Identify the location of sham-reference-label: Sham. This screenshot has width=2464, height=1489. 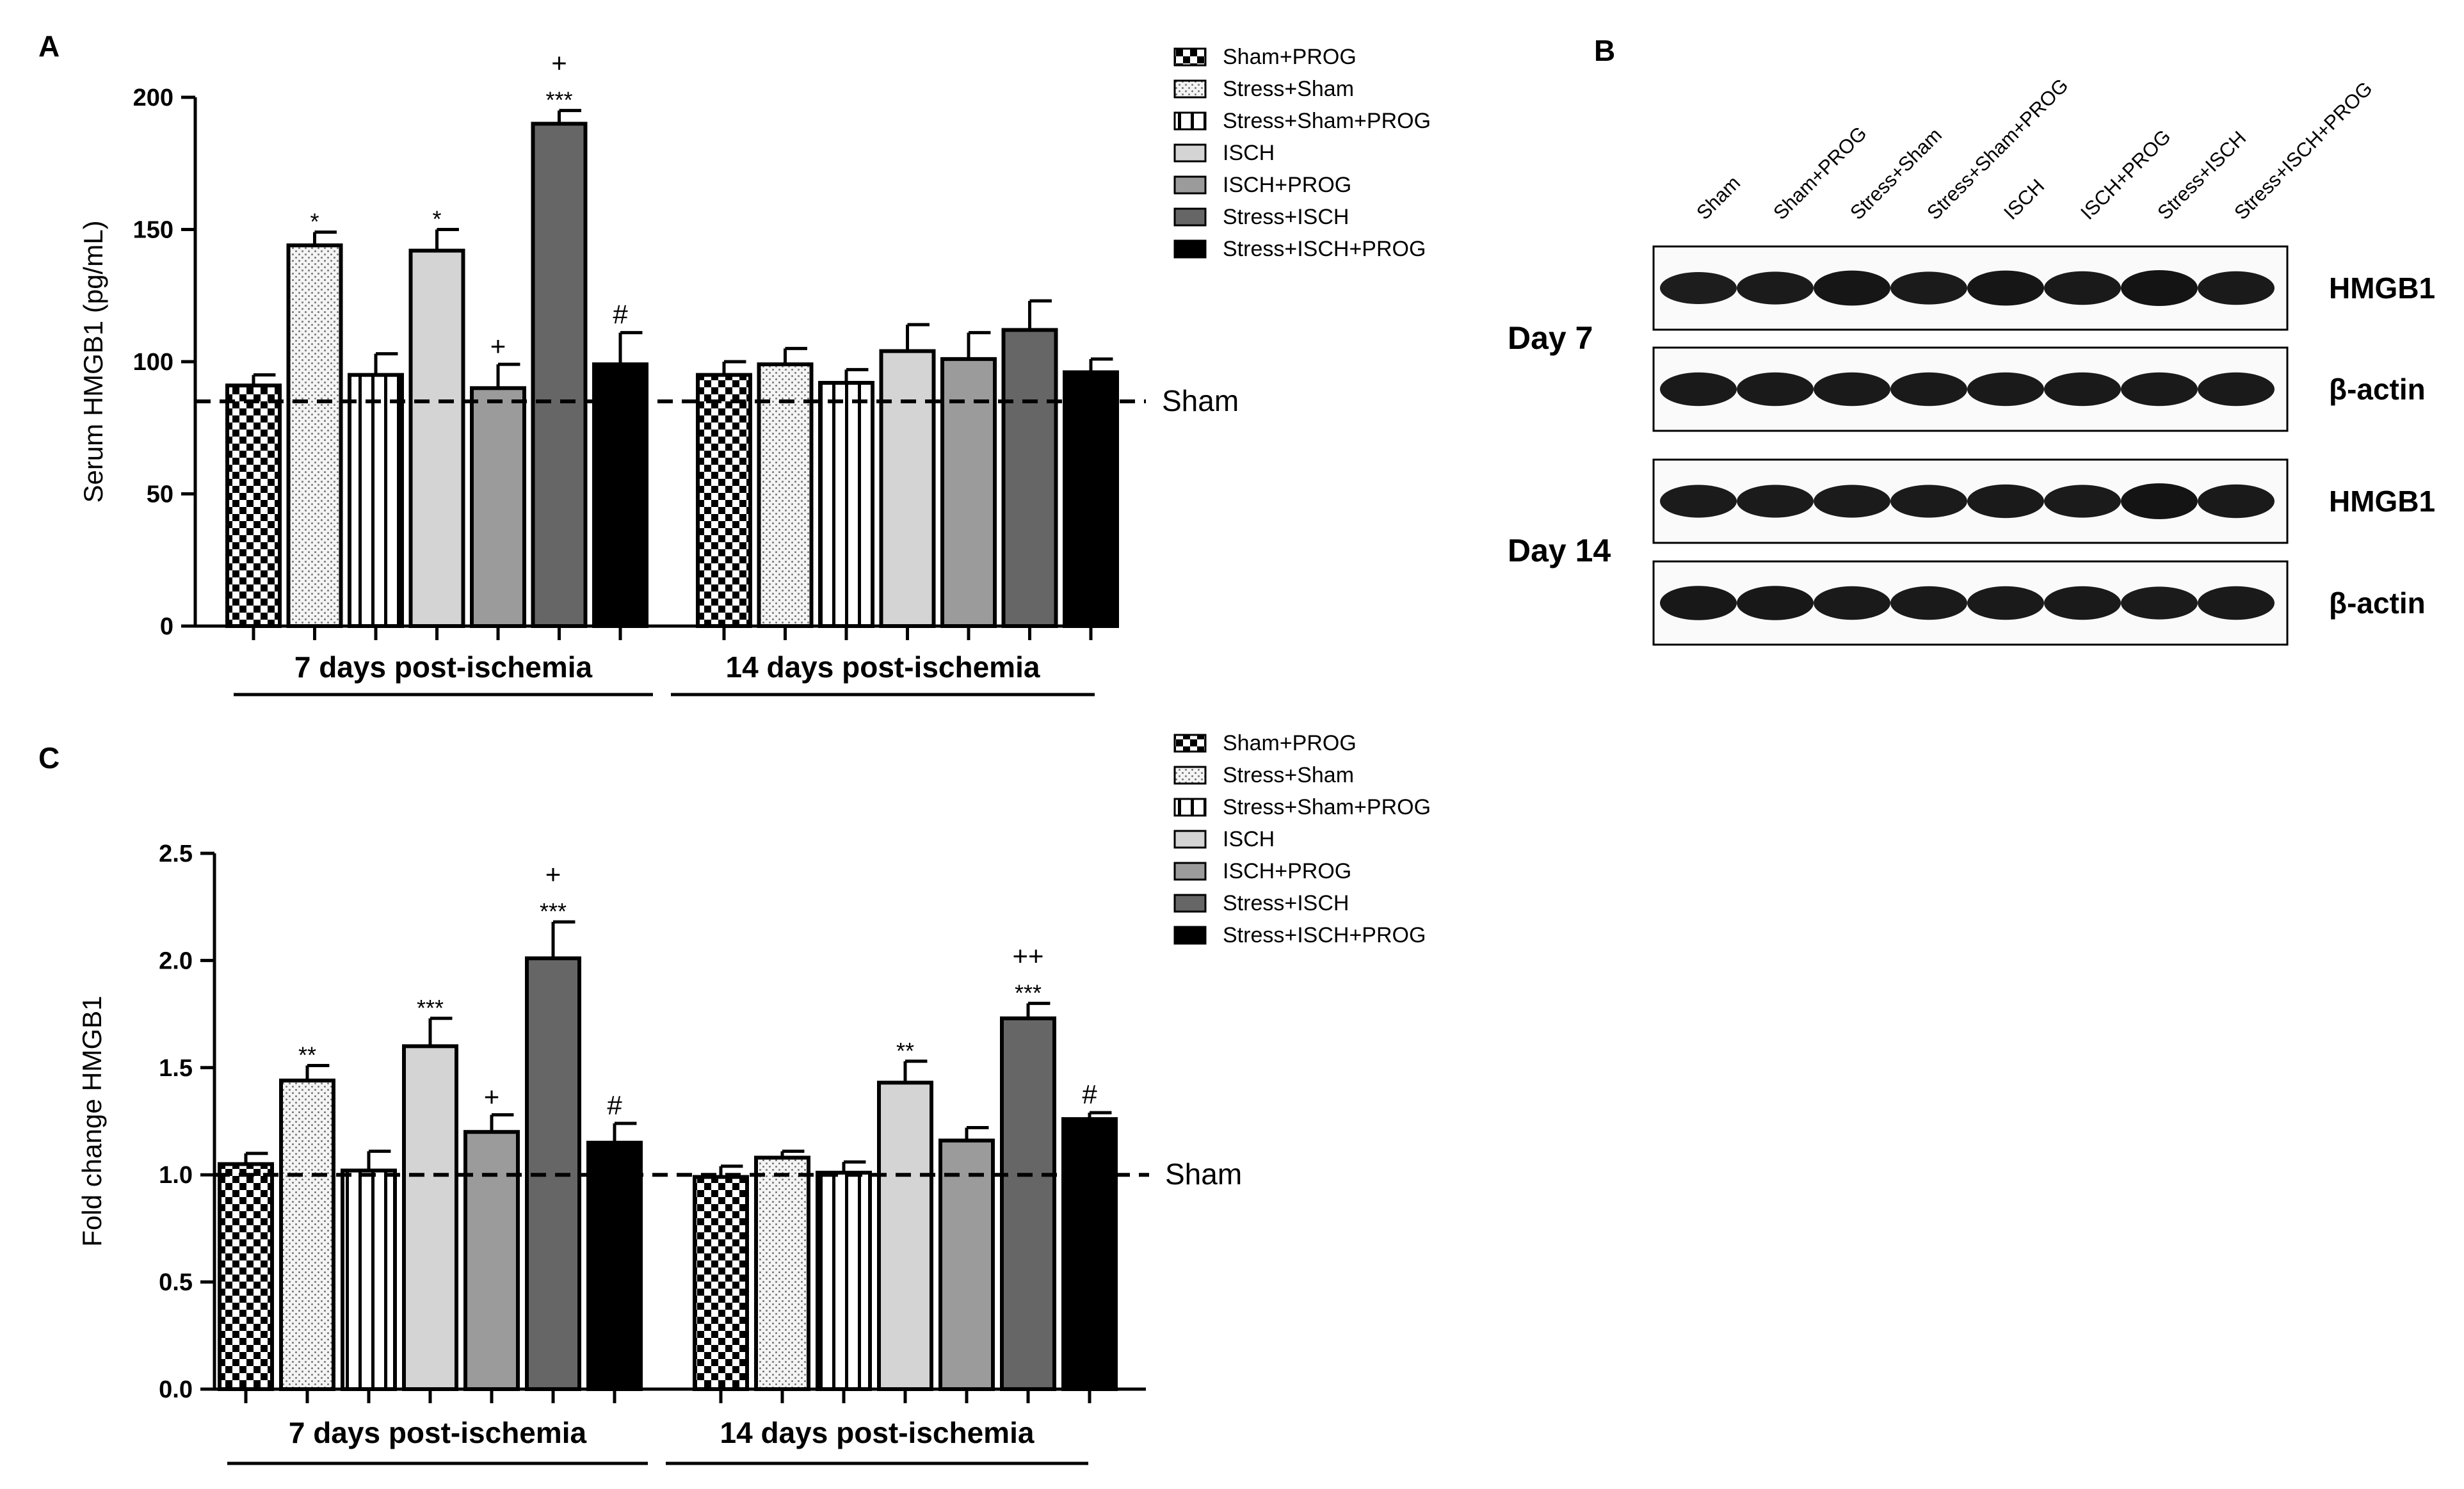
(1200, 400).